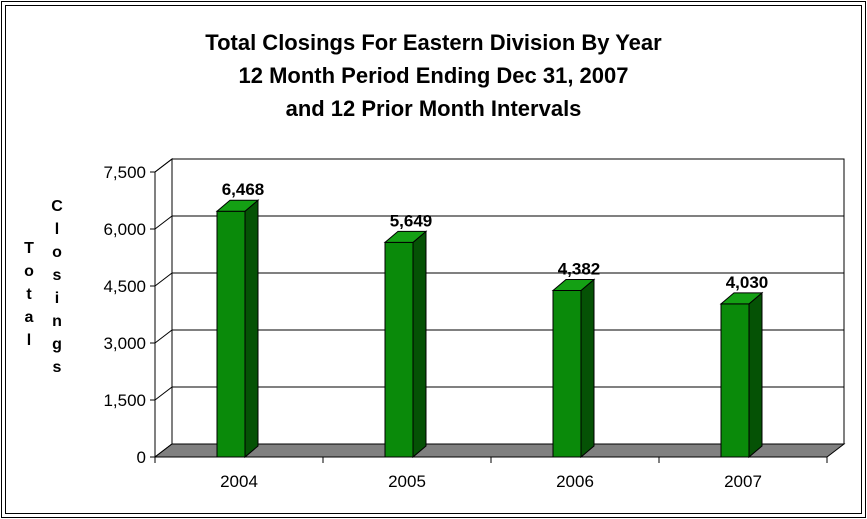 The height and width of the screenshot is (519, 867). I want to click on bar-data-label: 4,030, so click(747, 282).